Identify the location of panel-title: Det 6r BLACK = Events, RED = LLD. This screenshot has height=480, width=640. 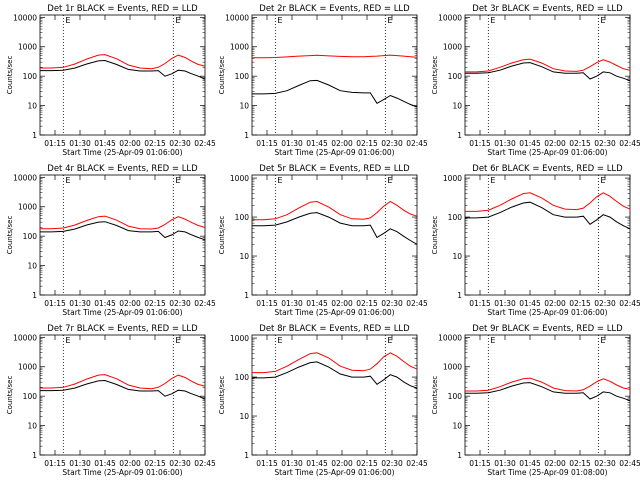
(547, 169).